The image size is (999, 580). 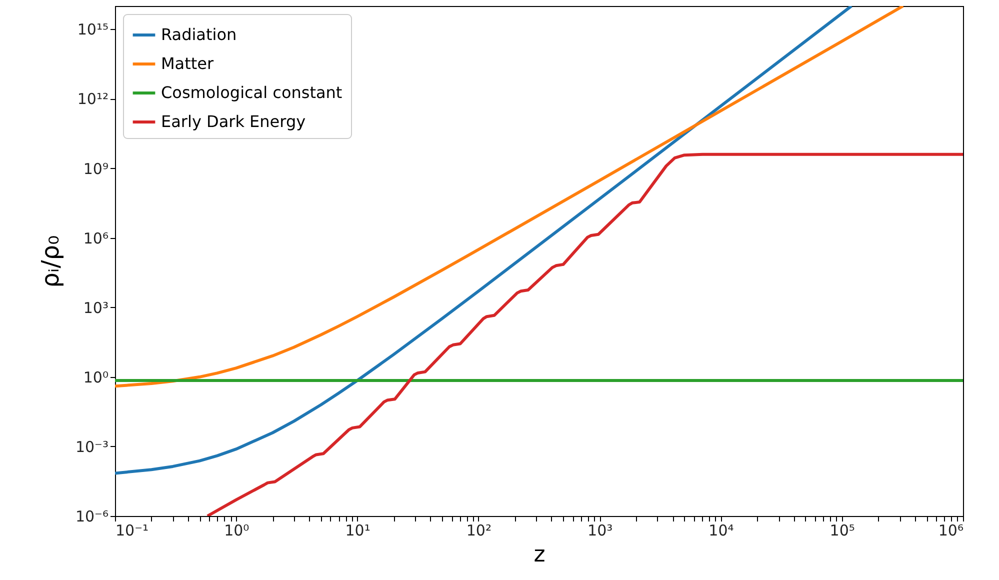 What do you see at coordinates (91, 447) in the screenshot?
I see `y-tick-label: 10⁻³` at bounding box center [91, 447].